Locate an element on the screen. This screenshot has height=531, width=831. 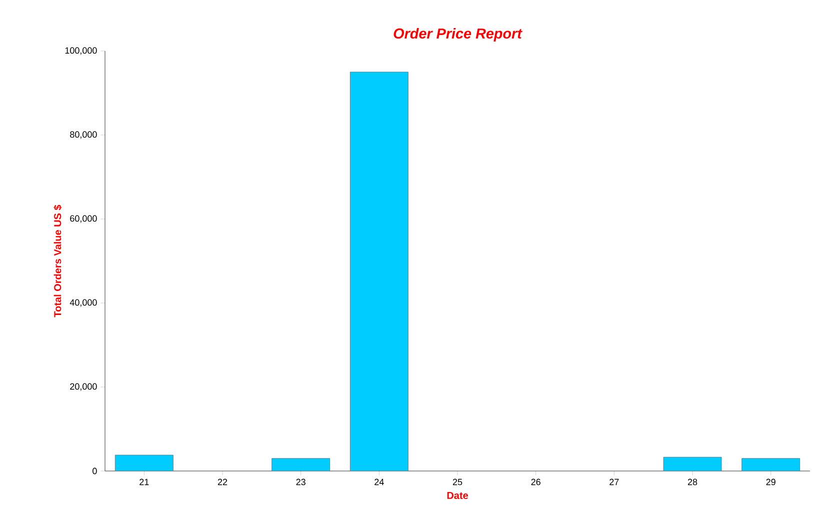
y-axis-title: Total Orders Value US $ is located at coordinates (58, 261).